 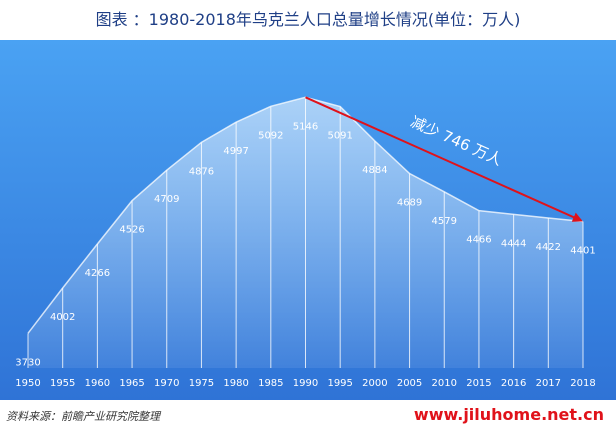 I want to click on data-label: 4997, so click(x=235, y=151).